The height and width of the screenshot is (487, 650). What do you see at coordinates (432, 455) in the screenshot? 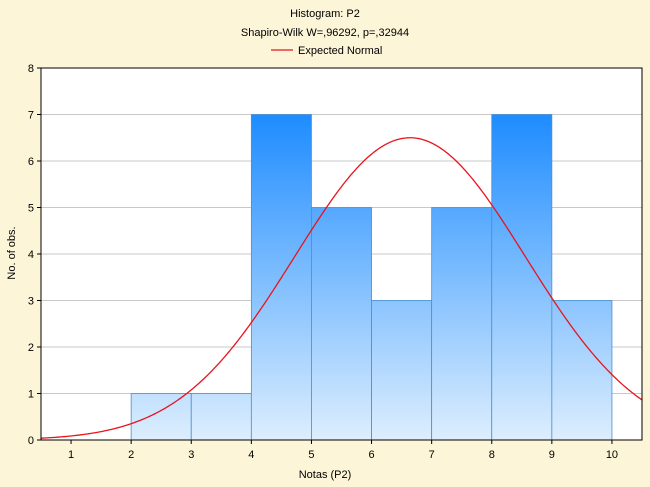
I see `x-tick-label: 7` at bounding box center [432, 455].